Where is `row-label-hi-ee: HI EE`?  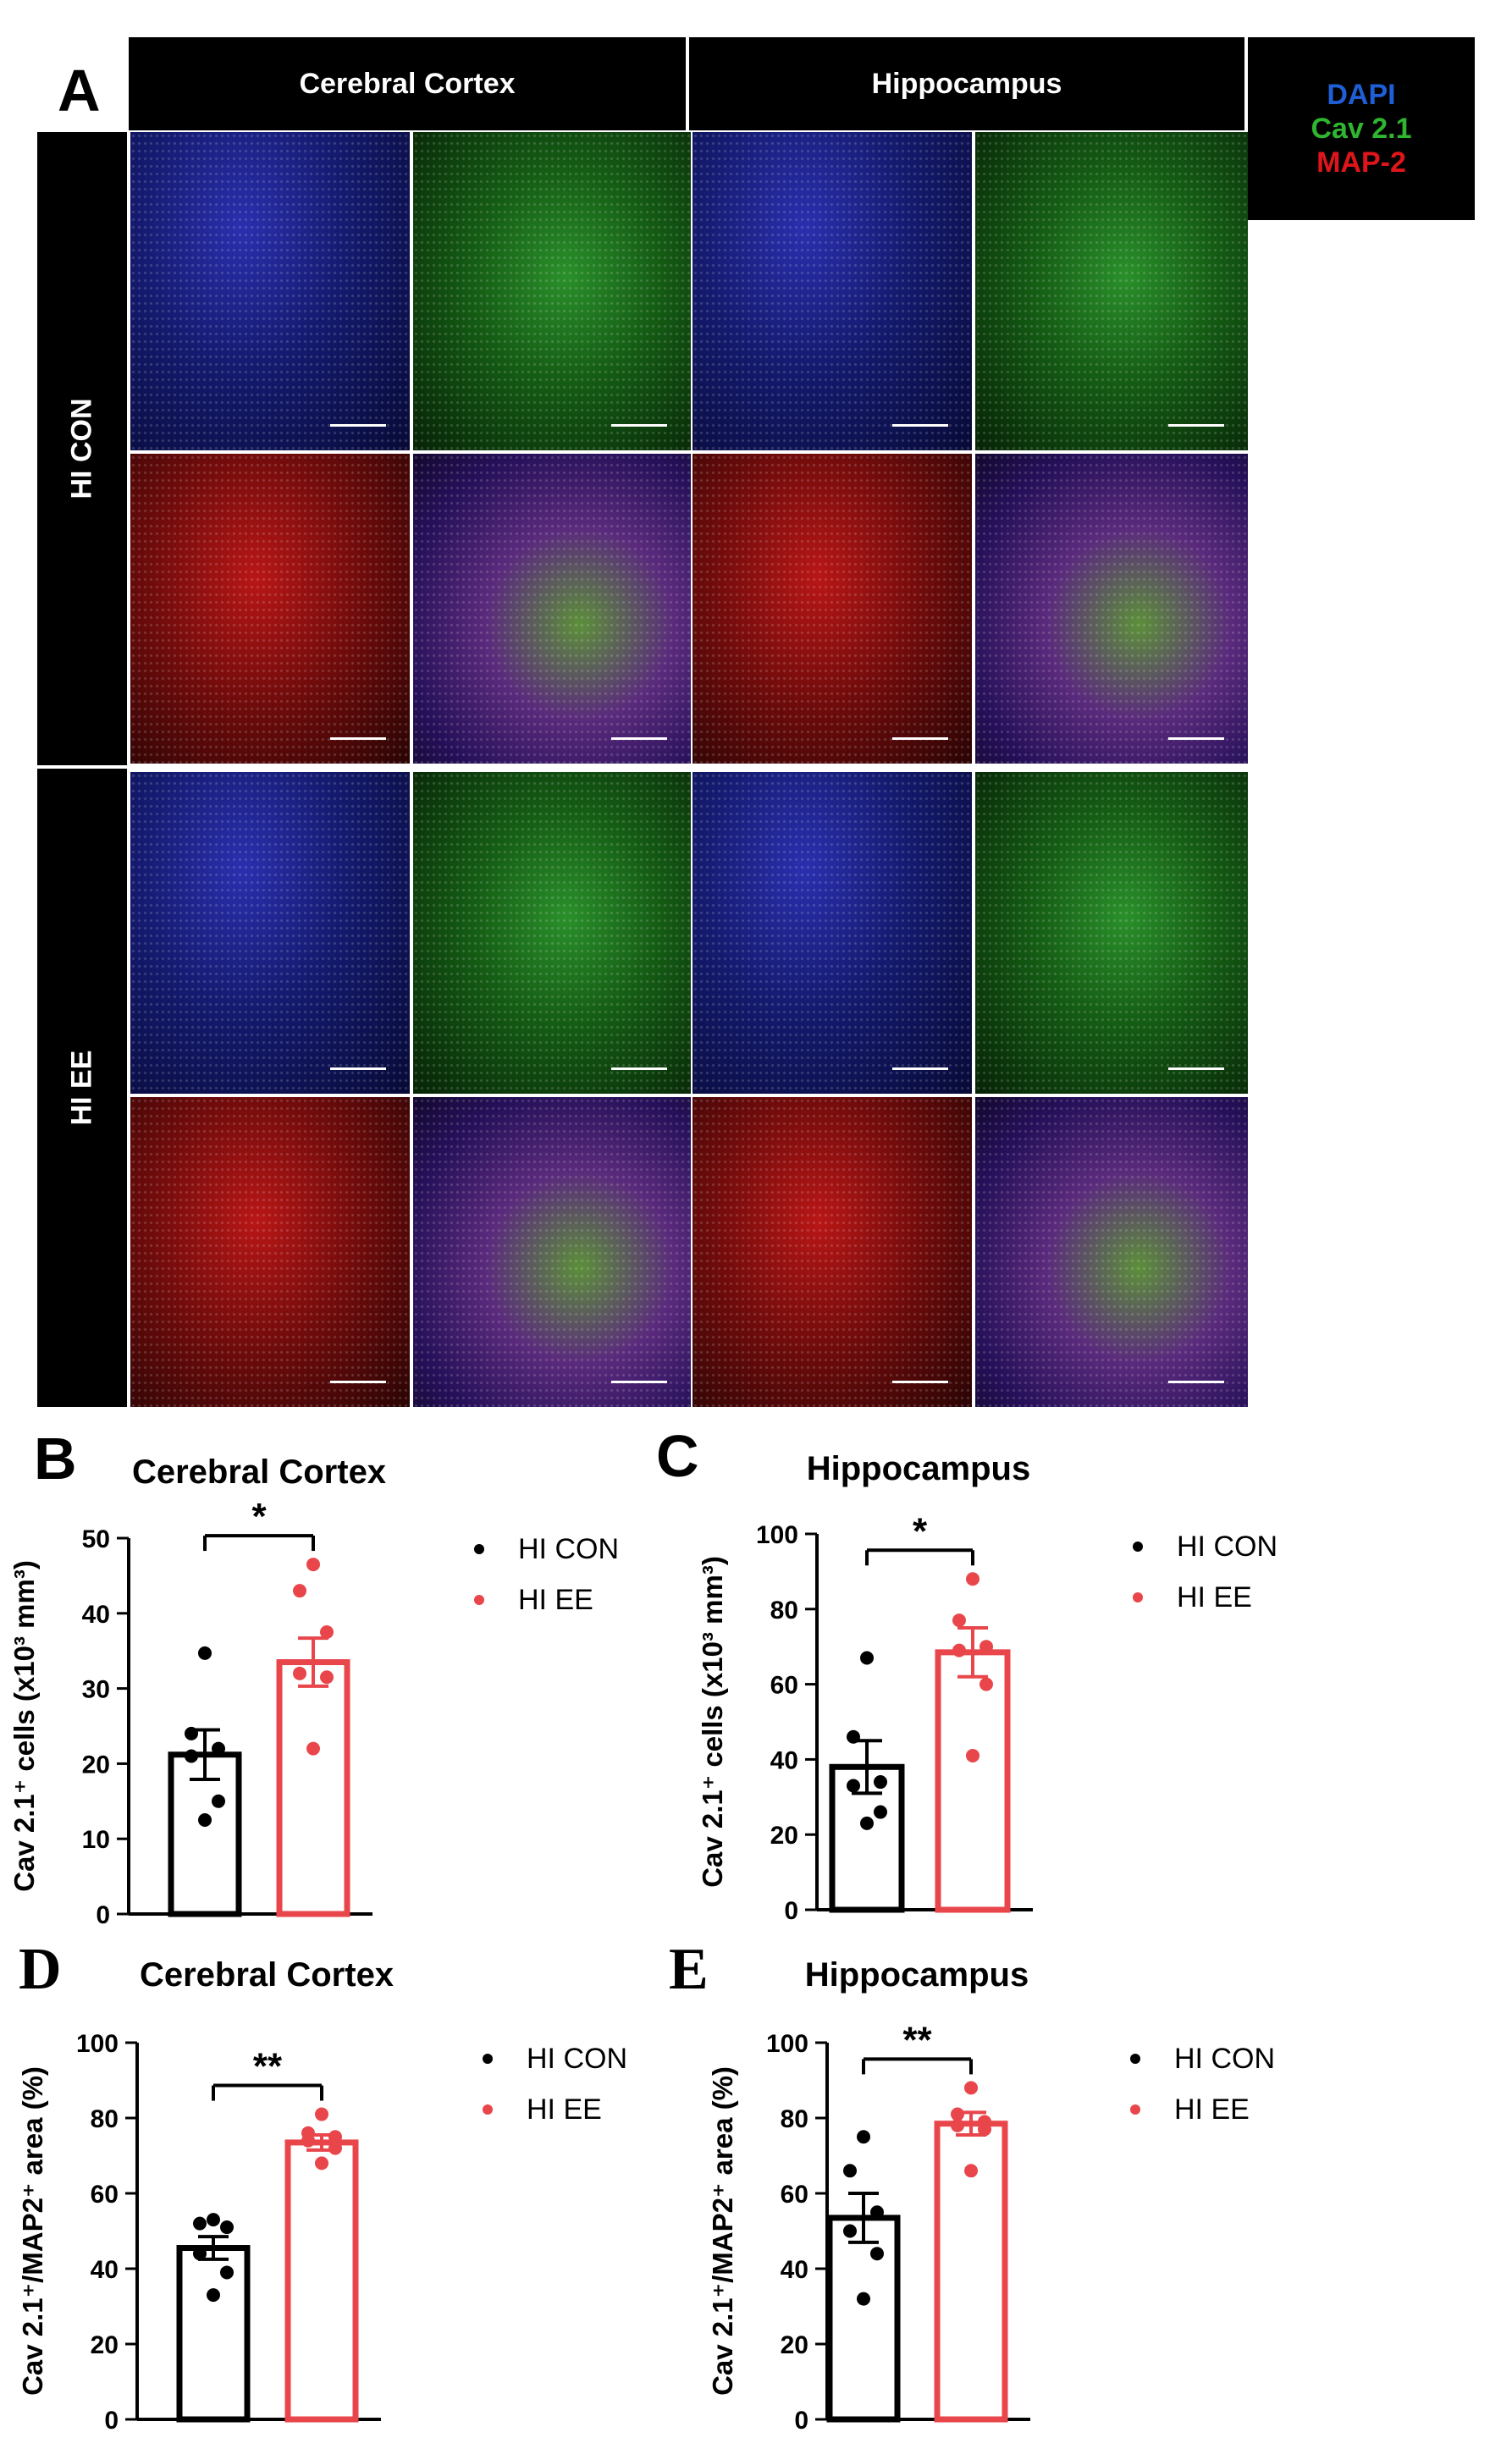
row-label-hi-ee: HI EE is located at coordinates (82, 1088).